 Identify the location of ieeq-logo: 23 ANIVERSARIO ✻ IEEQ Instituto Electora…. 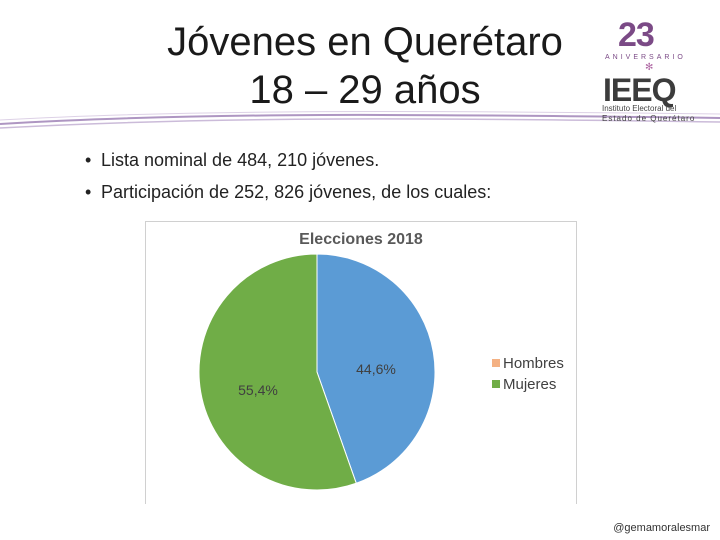
(650, 69).